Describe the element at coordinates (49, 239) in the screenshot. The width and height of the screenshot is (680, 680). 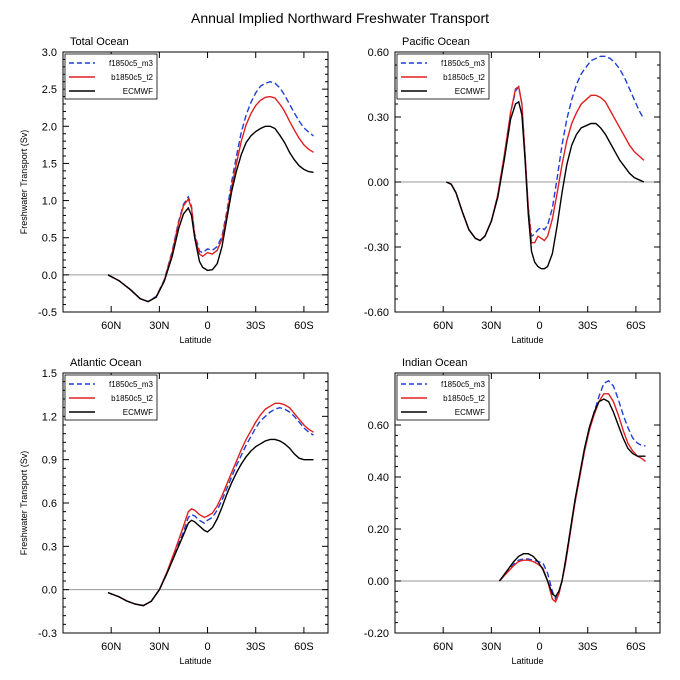
I see `y-tick-label: 0.5` at that location.